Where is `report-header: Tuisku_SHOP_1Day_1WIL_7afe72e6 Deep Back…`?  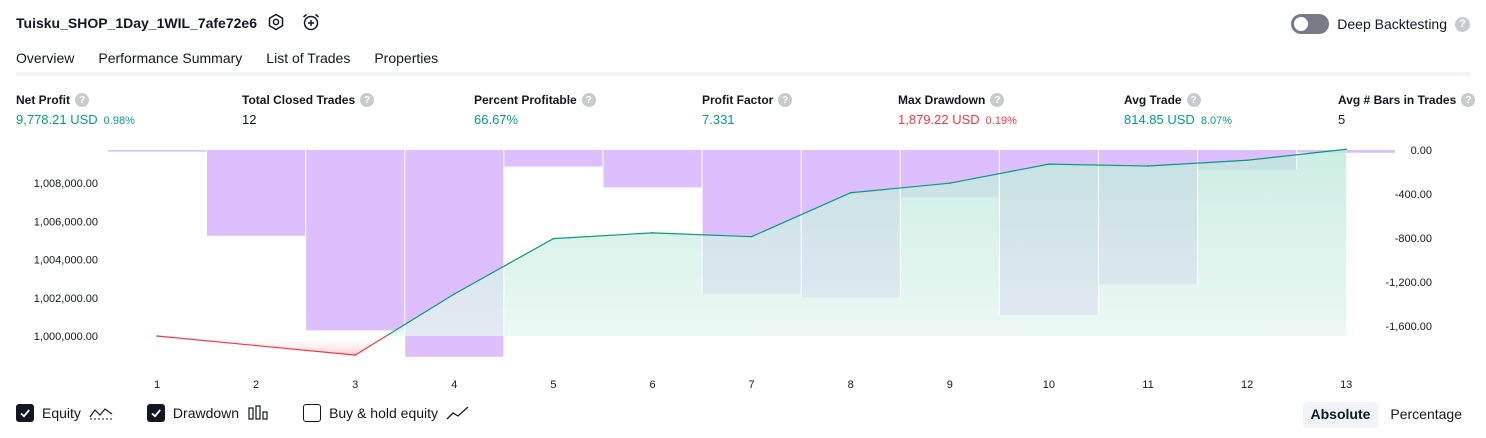
report-header: Tuisku_SHOP_1Day_1WIL_7afe72e6 Deep Back… is located at coordinates (743, 22).